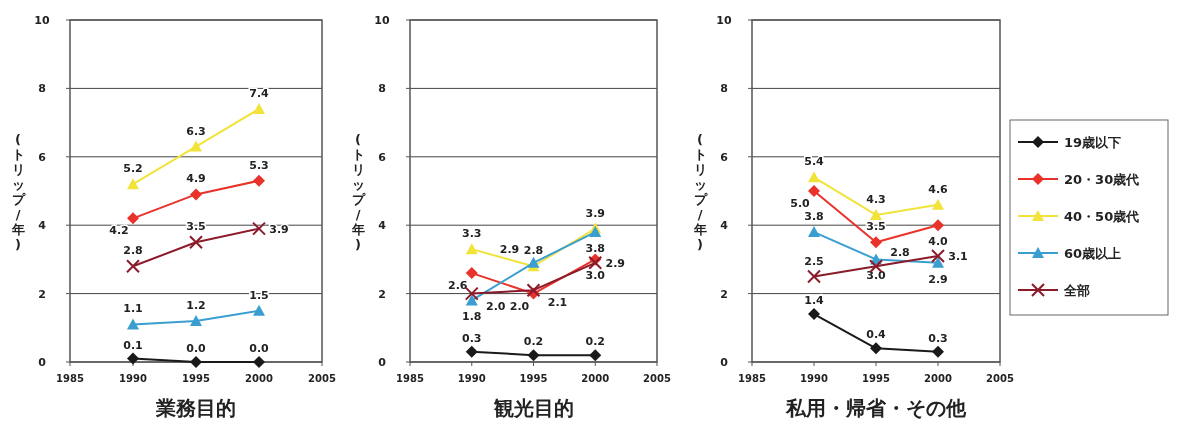 The width and height of the screenshot is (1183, 429). Describe the element at coordinates (938, 242) in the screenshot. I see `data-label: 4.0` at that location.